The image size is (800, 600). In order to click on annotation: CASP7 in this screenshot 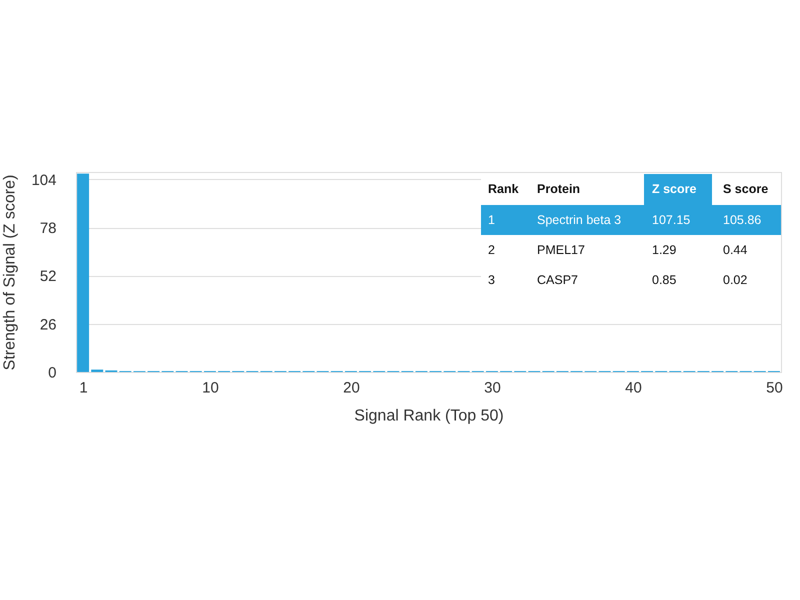, I will do `click(557, 280)`.